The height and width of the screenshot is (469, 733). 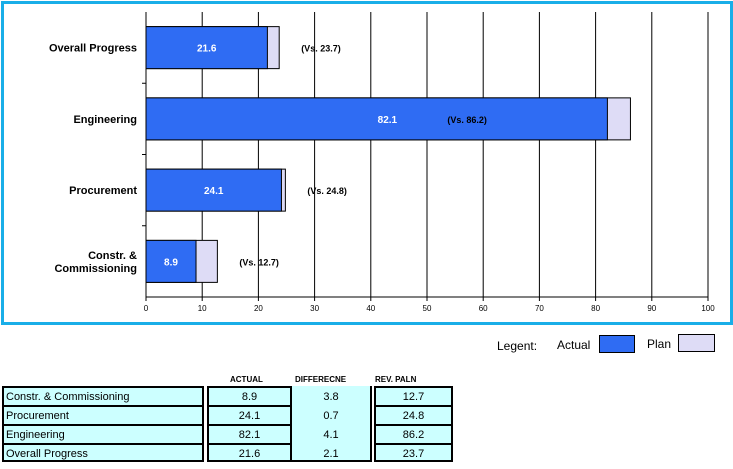 I want to click on x-tick-label: 100, so click(x=708, y=308).